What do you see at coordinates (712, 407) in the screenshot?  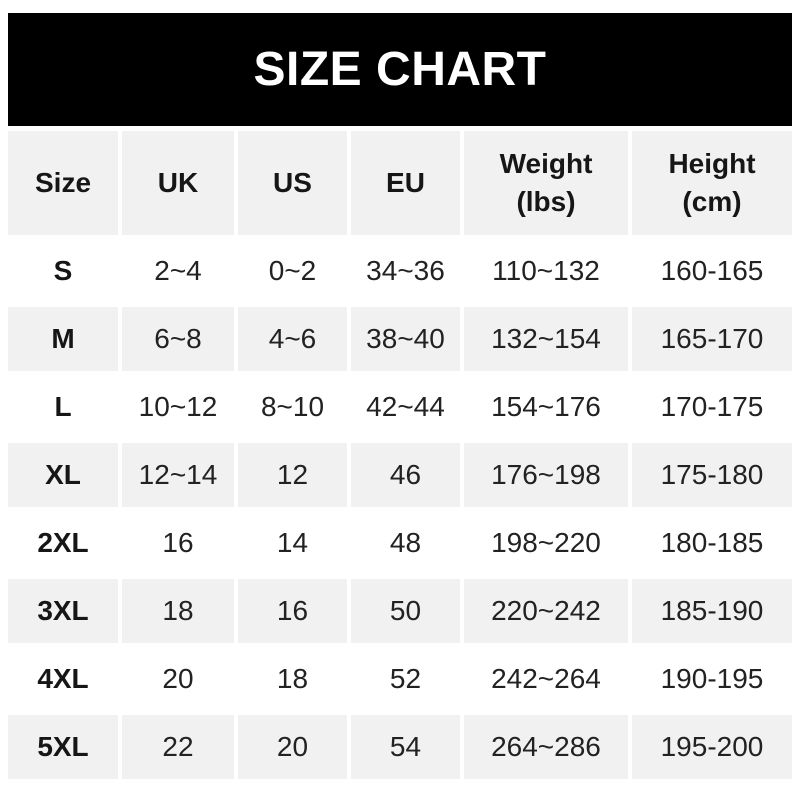 I see `table-cell: 170-175` at bounding box center [712, 407].